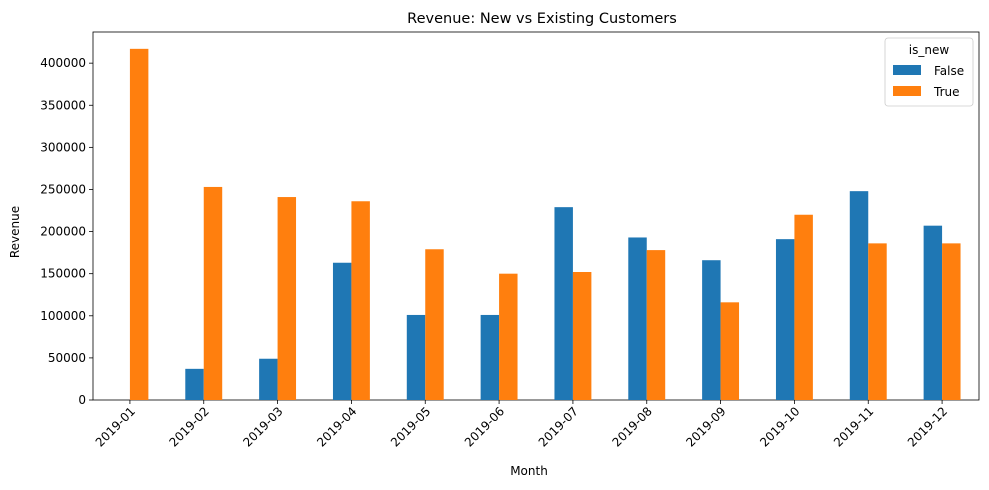  What do you see at coordinates (15, 232) in the screenshot?
I see `y-axis-label: Revenue` at bounding box center [15, 232].